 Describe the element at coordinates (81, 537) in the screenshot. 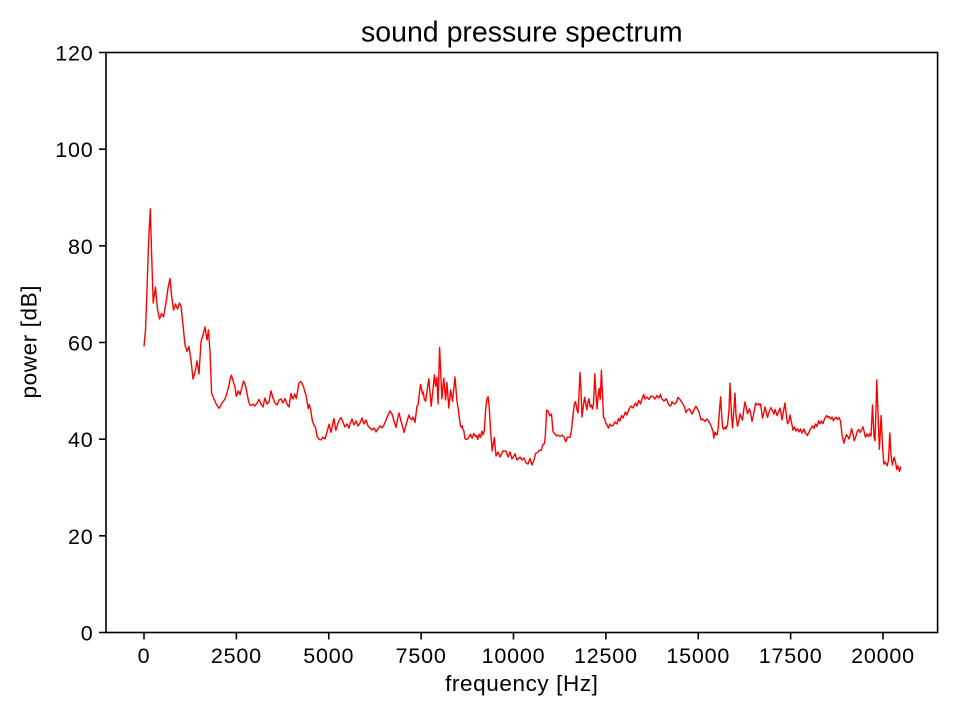

I see `svg-text: 20` at that location.